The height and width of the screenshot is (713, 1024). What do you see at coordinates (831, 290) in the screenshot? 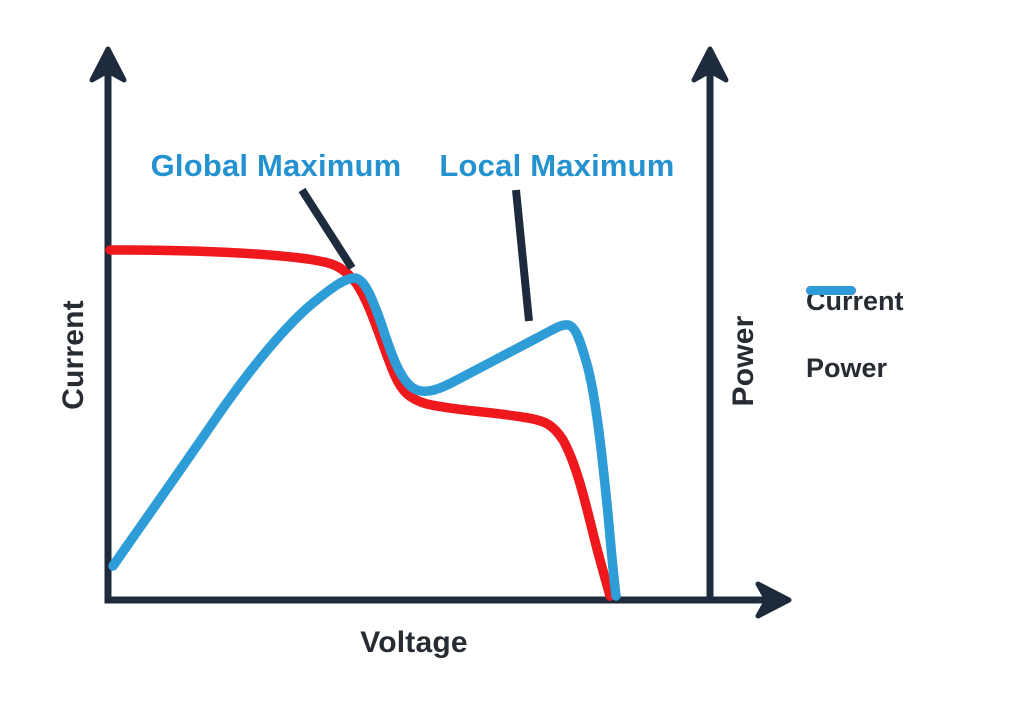
I see `power-swatch-icon` at bounding box center [831, 290].